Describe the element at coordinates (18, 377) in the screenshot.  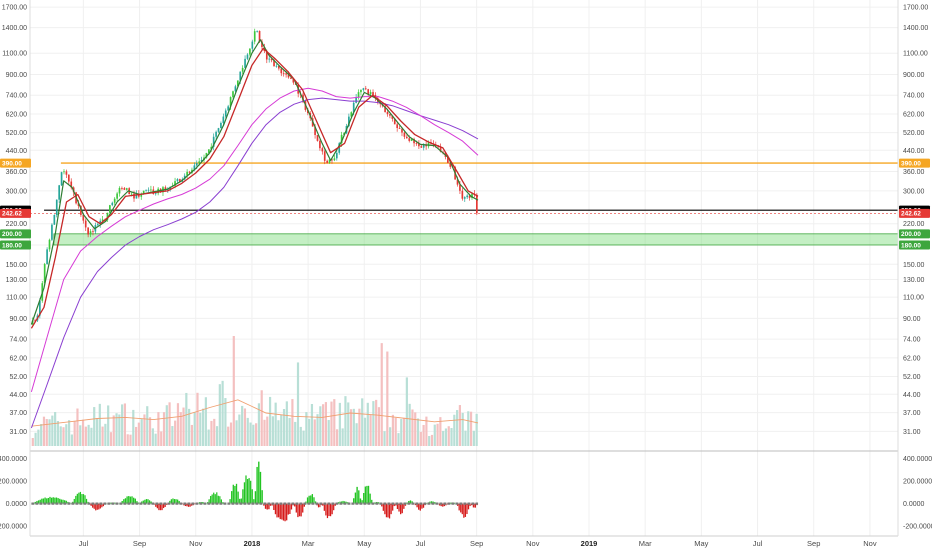
I see `y-tick-label-left: 52.00` at that location.